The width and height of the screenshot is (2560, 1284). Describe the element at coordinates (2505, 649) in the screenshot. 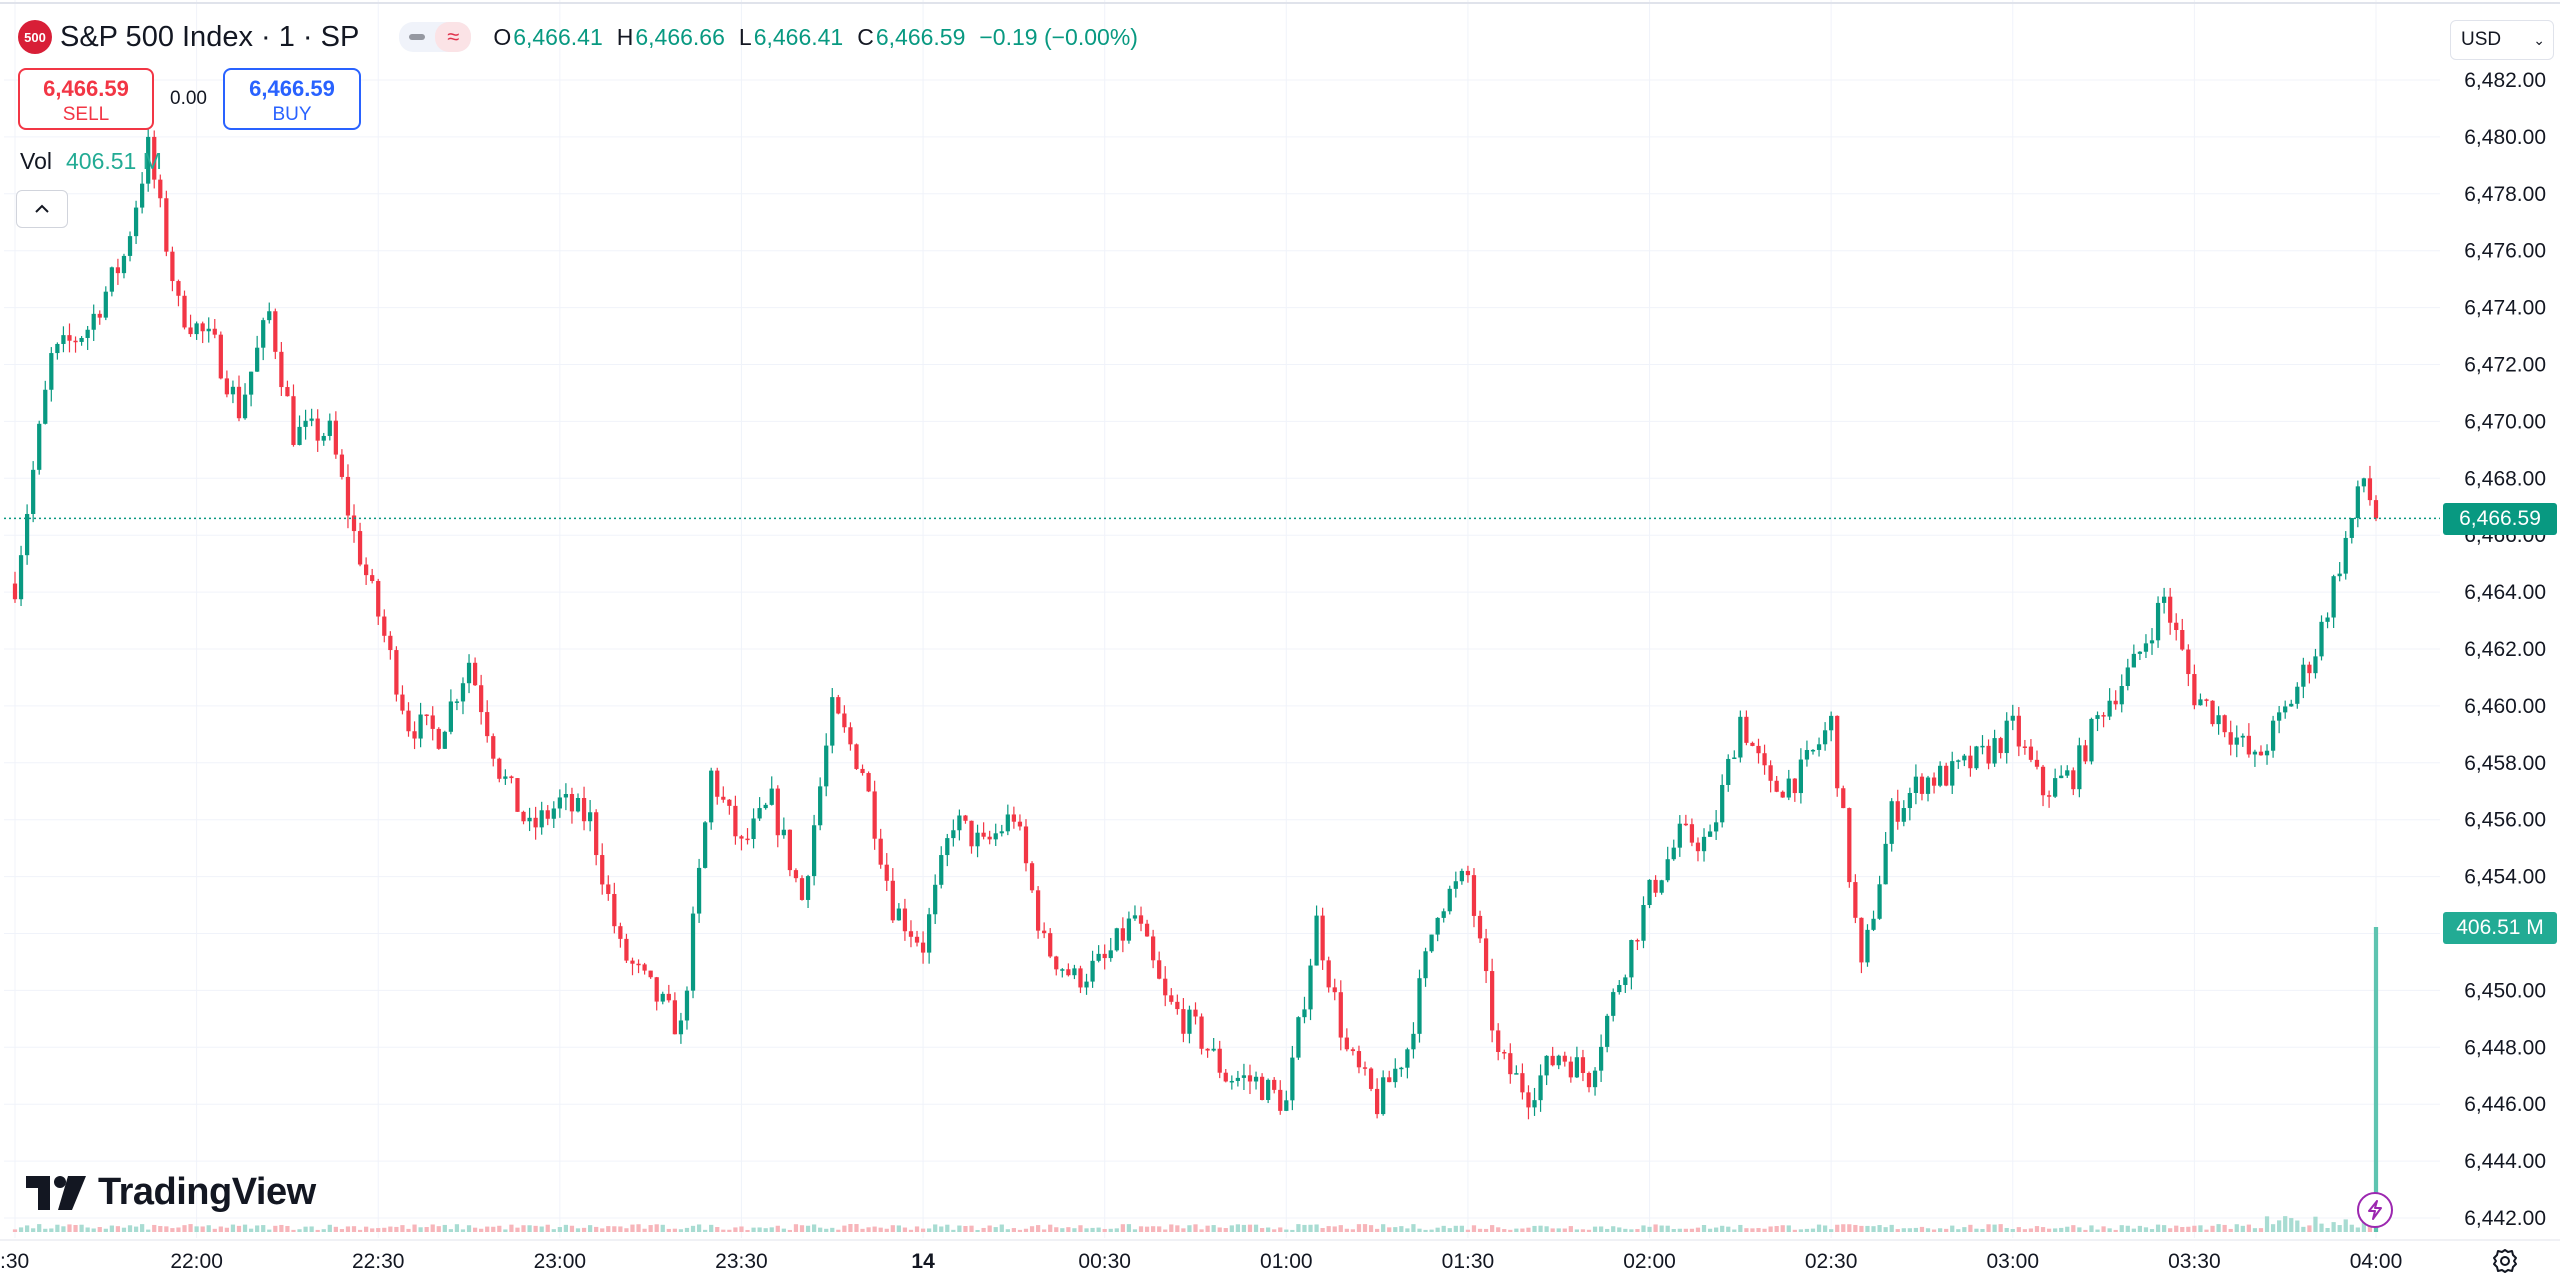

I see `y-tick-label: 6,462.00` at that location.